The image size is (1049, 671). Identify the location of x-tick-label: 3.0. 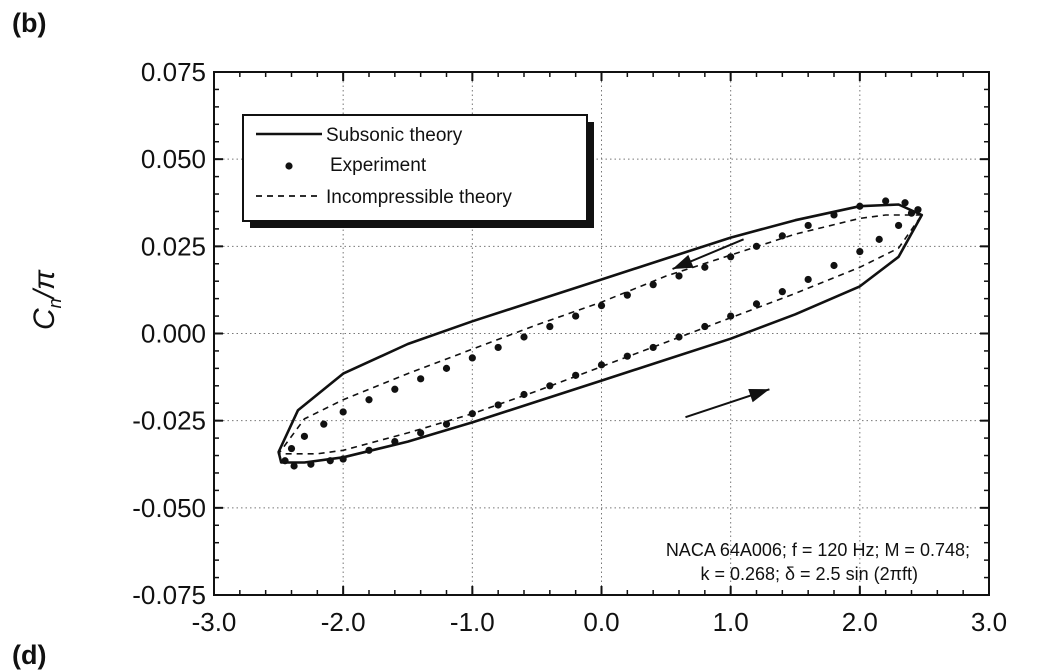
(989, 622).